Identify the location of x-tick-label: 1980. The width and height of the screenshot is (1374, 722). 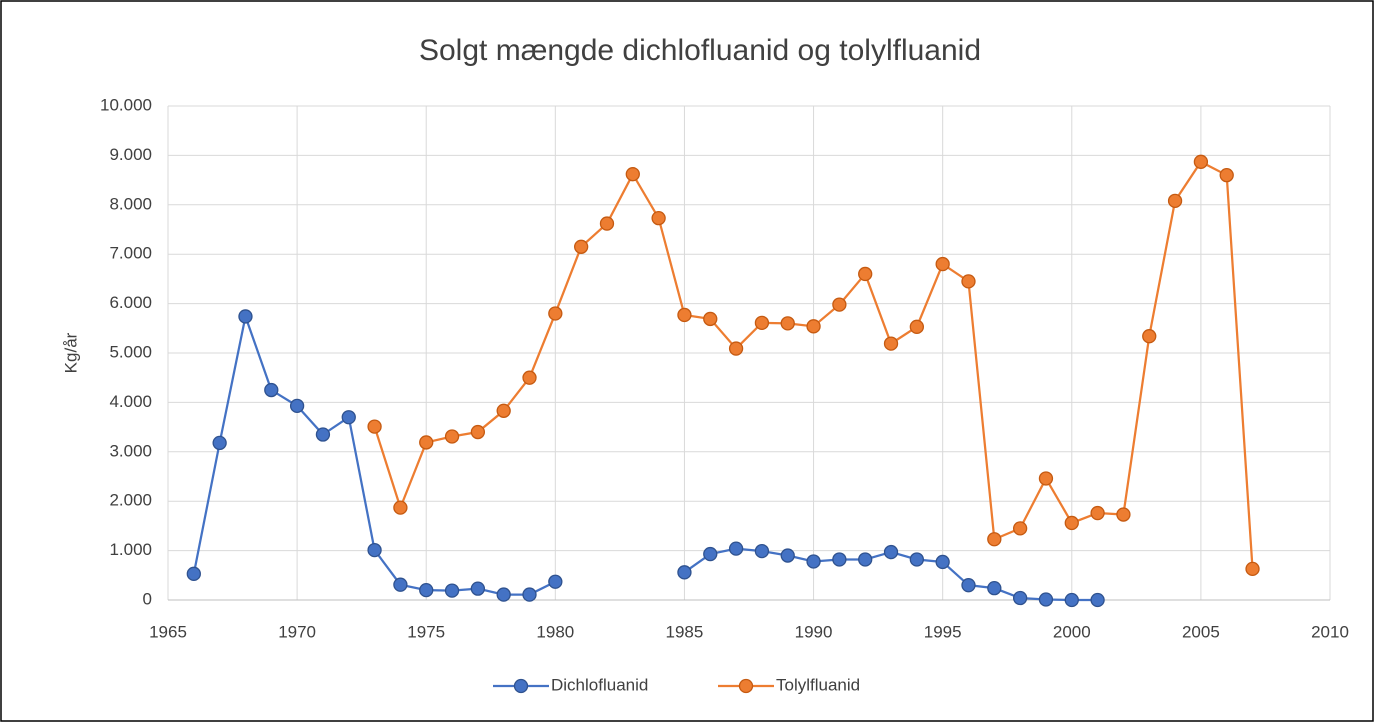
(555, 631).